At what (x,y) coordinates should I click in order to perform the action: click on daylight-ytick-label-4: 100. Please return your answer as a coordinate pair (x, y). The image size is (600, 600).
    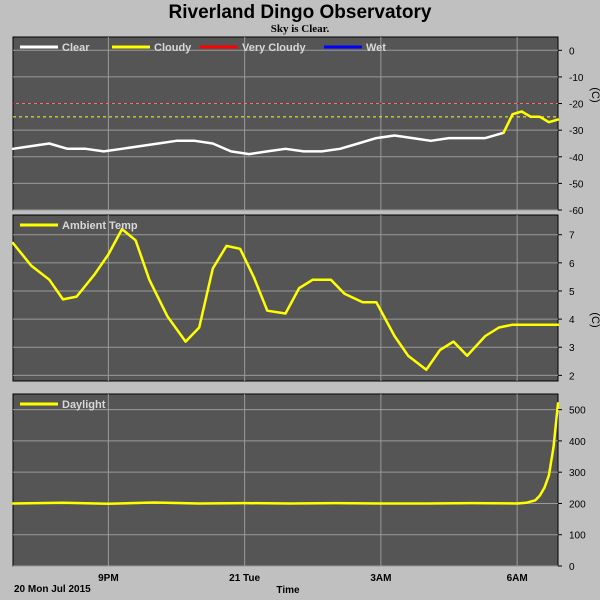
    Looking at the image, I should click on (577, 536).